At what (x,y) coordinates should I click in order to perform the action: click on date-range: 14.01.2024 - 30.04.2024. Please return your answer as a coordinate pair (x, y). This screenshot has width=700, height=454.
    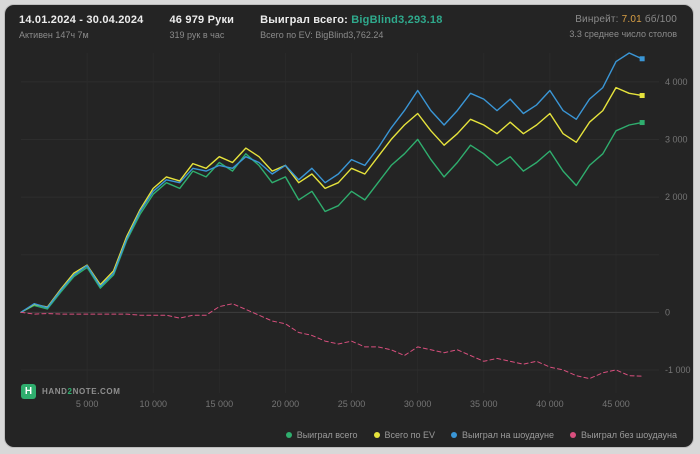
    Looking at the image, I should click on (81, 20).